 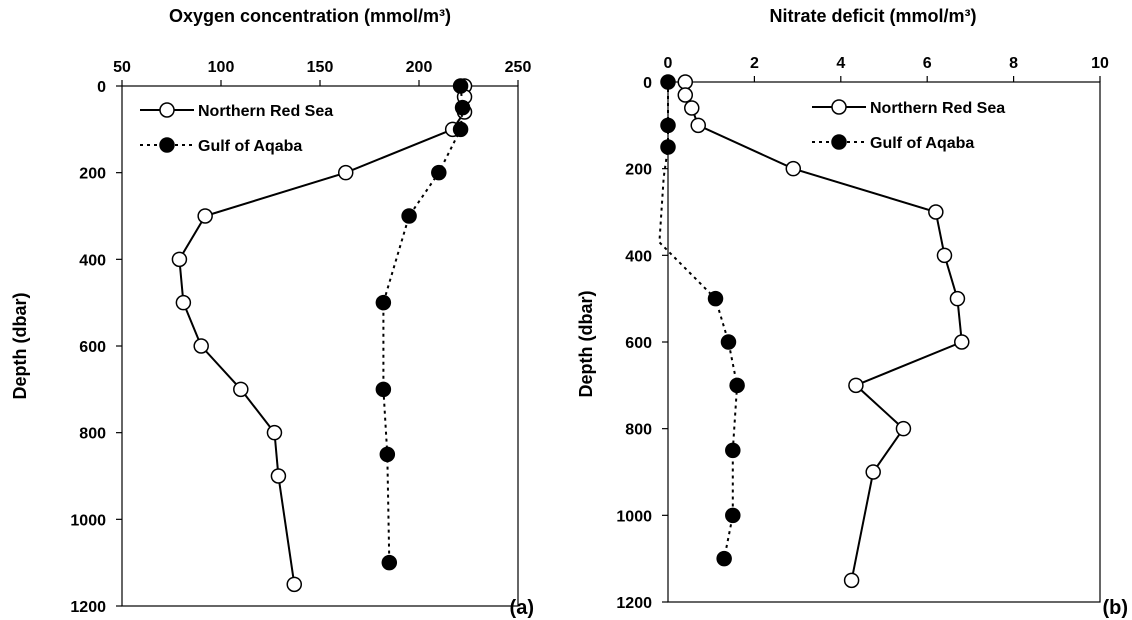 What do you see at coordinates (1100, 63) in the screenshot?
I see `x-tick-label: 10` at bounding box center [1100, 63].